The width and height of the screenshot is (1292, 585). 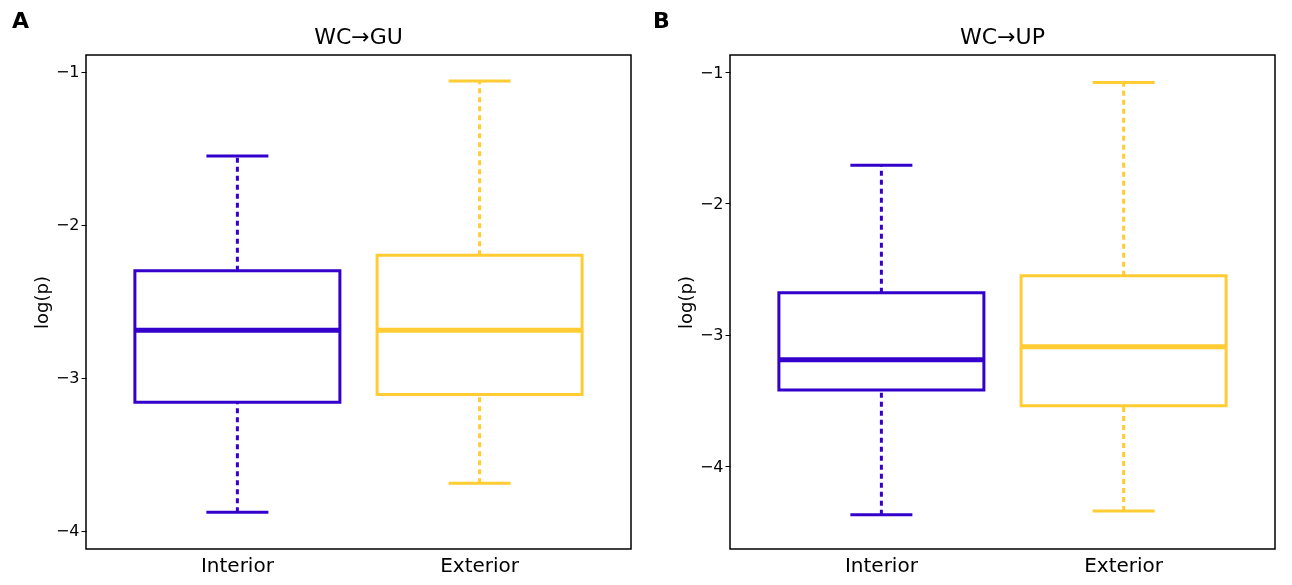 What do you see at coordinates (21, 20) in the screenshot?
I see `text: A` at bounding box center [21, 20].